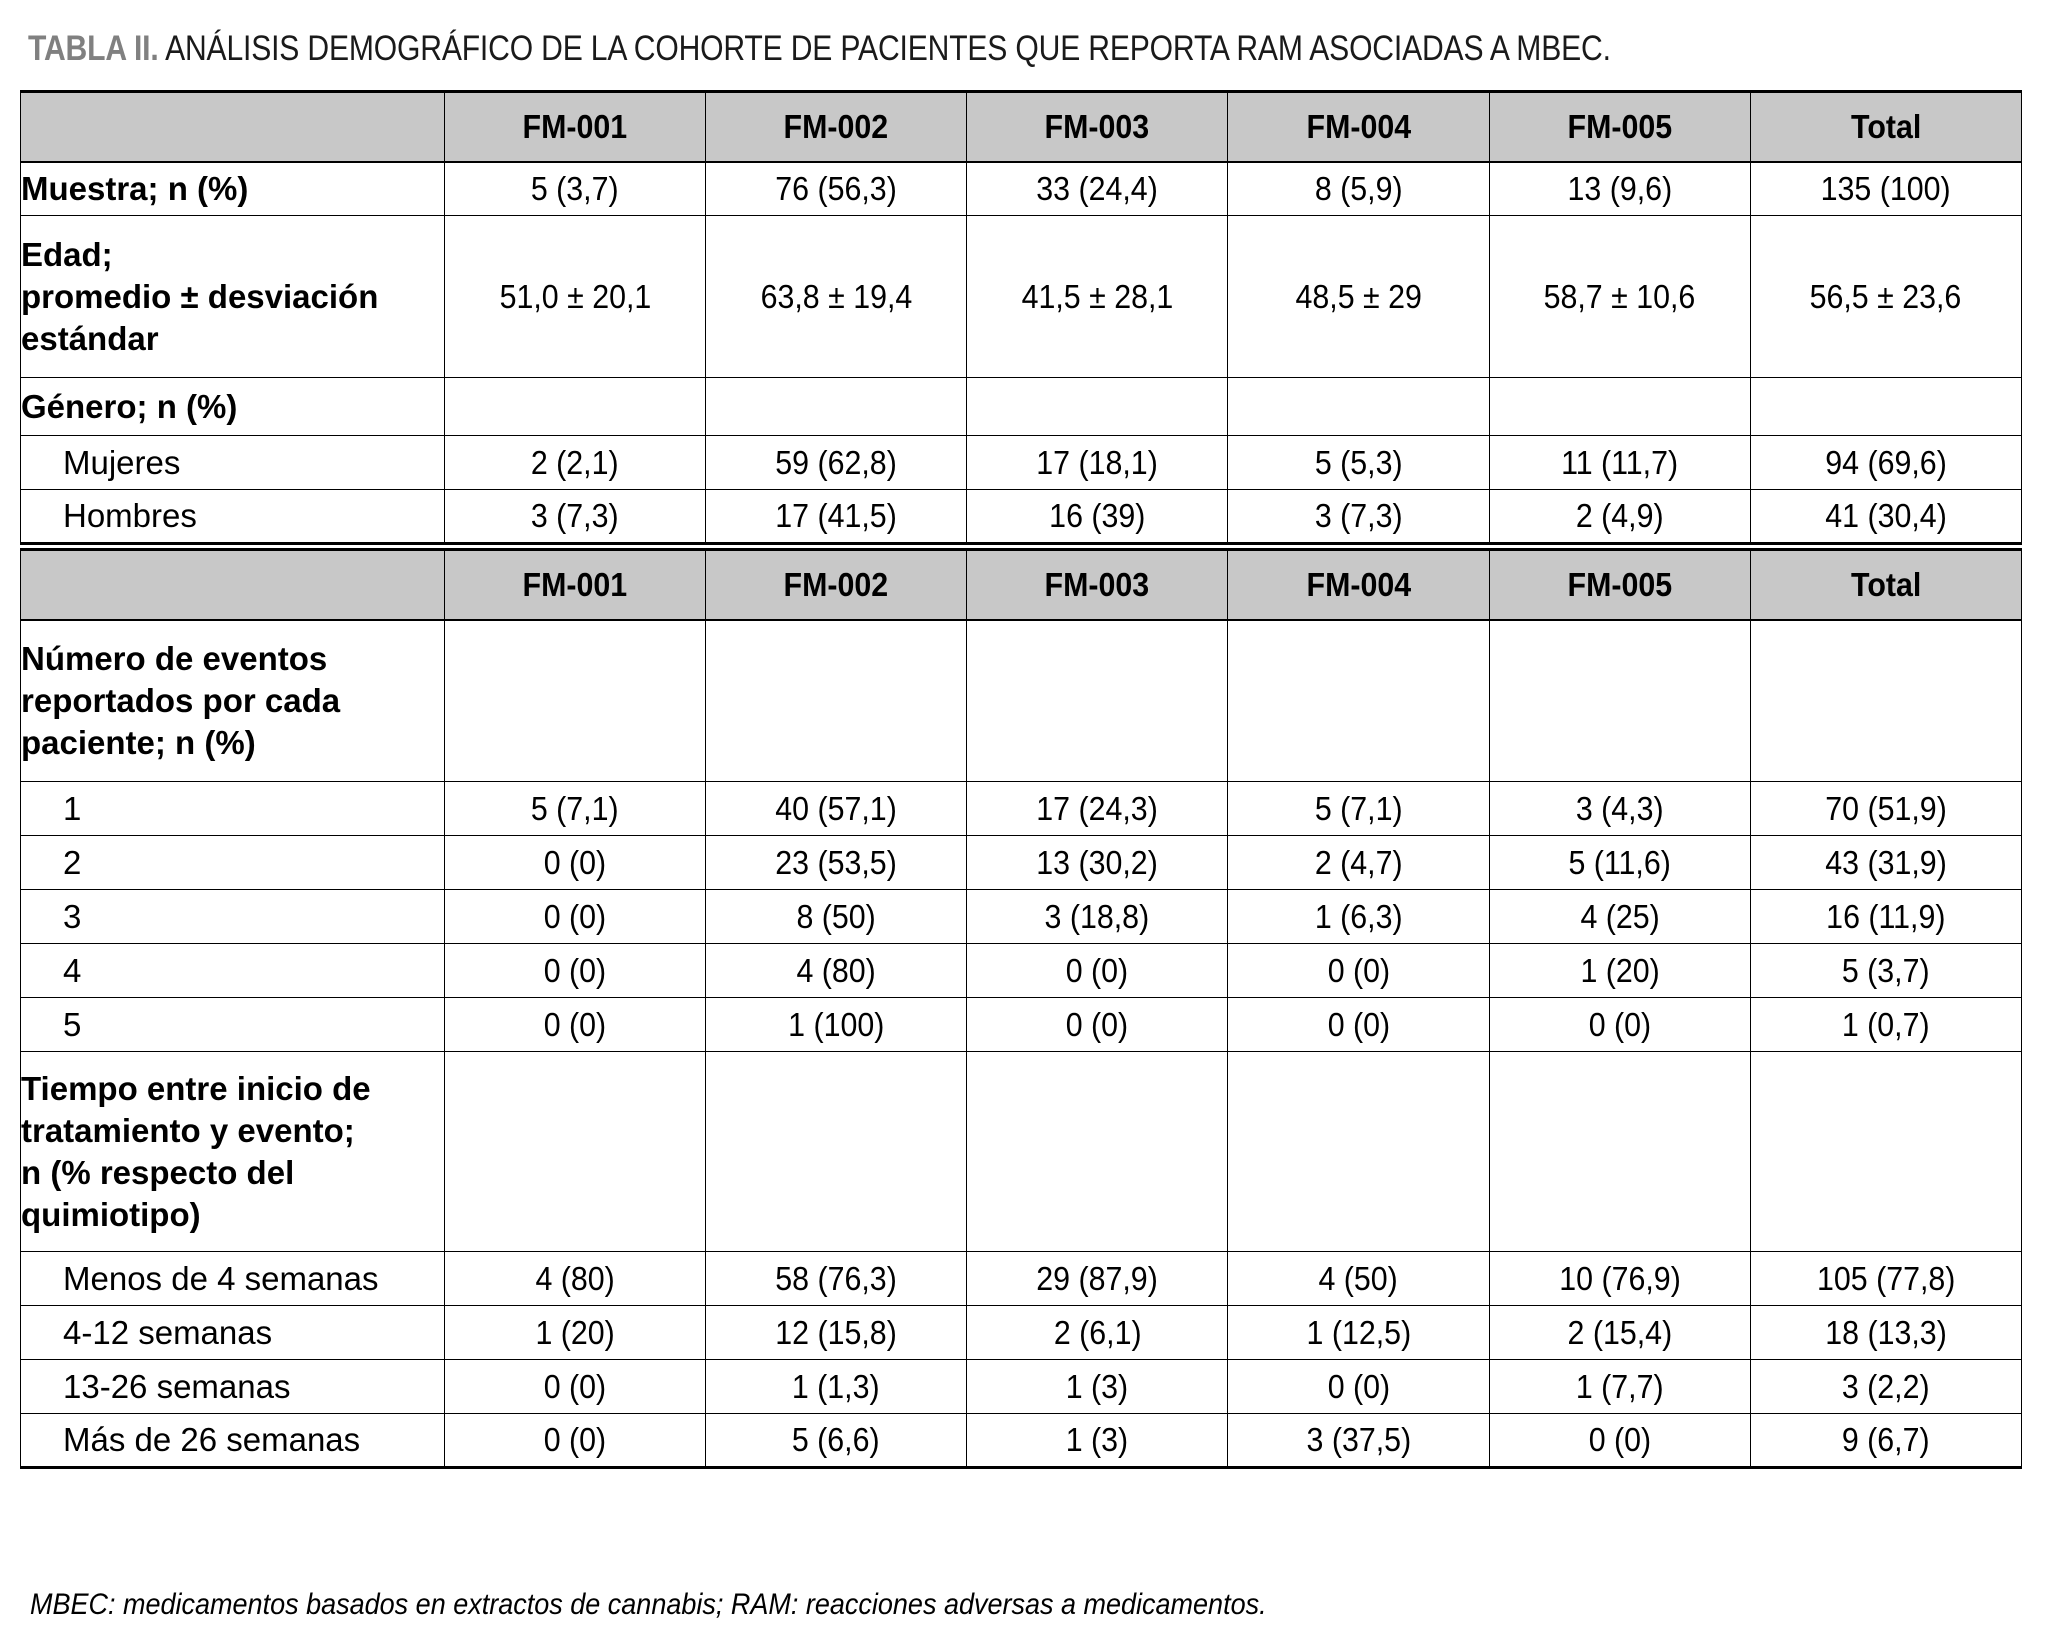 This screenshot has width=2049, height=1642. Describe the element at coordinates (1619, 970) in the screenshot. I see `cell-fm-005: 1 (20)` at that location.